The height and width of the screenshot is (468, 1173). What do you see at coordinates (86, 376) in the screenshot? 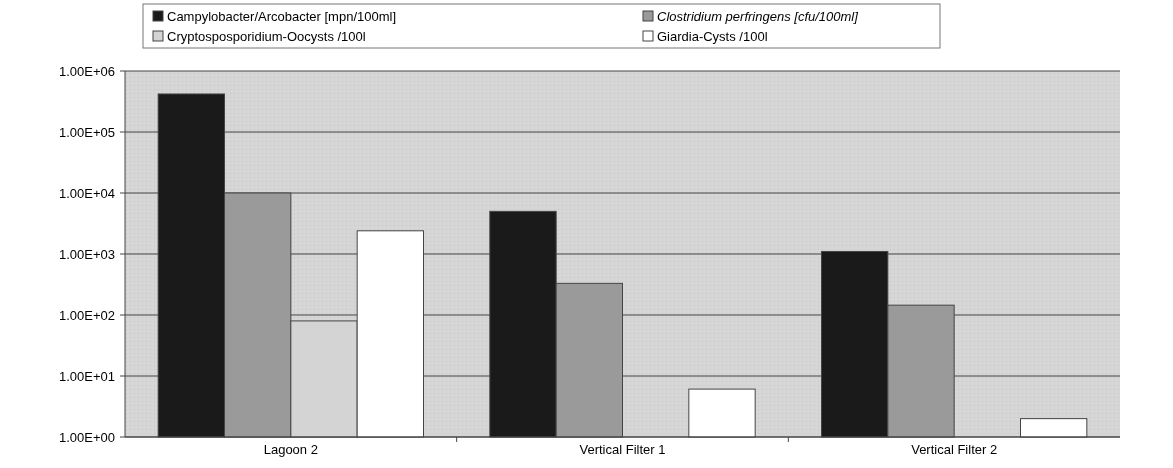
I see `y-tick-label: 1.00E+01` at bounding box center [86, 376].